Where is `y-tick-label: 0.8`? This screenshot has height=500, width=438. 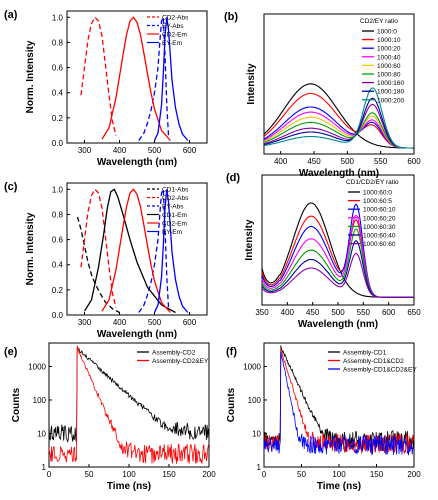 y-tick-label: 0.8 is located at coordinates (58, 214).